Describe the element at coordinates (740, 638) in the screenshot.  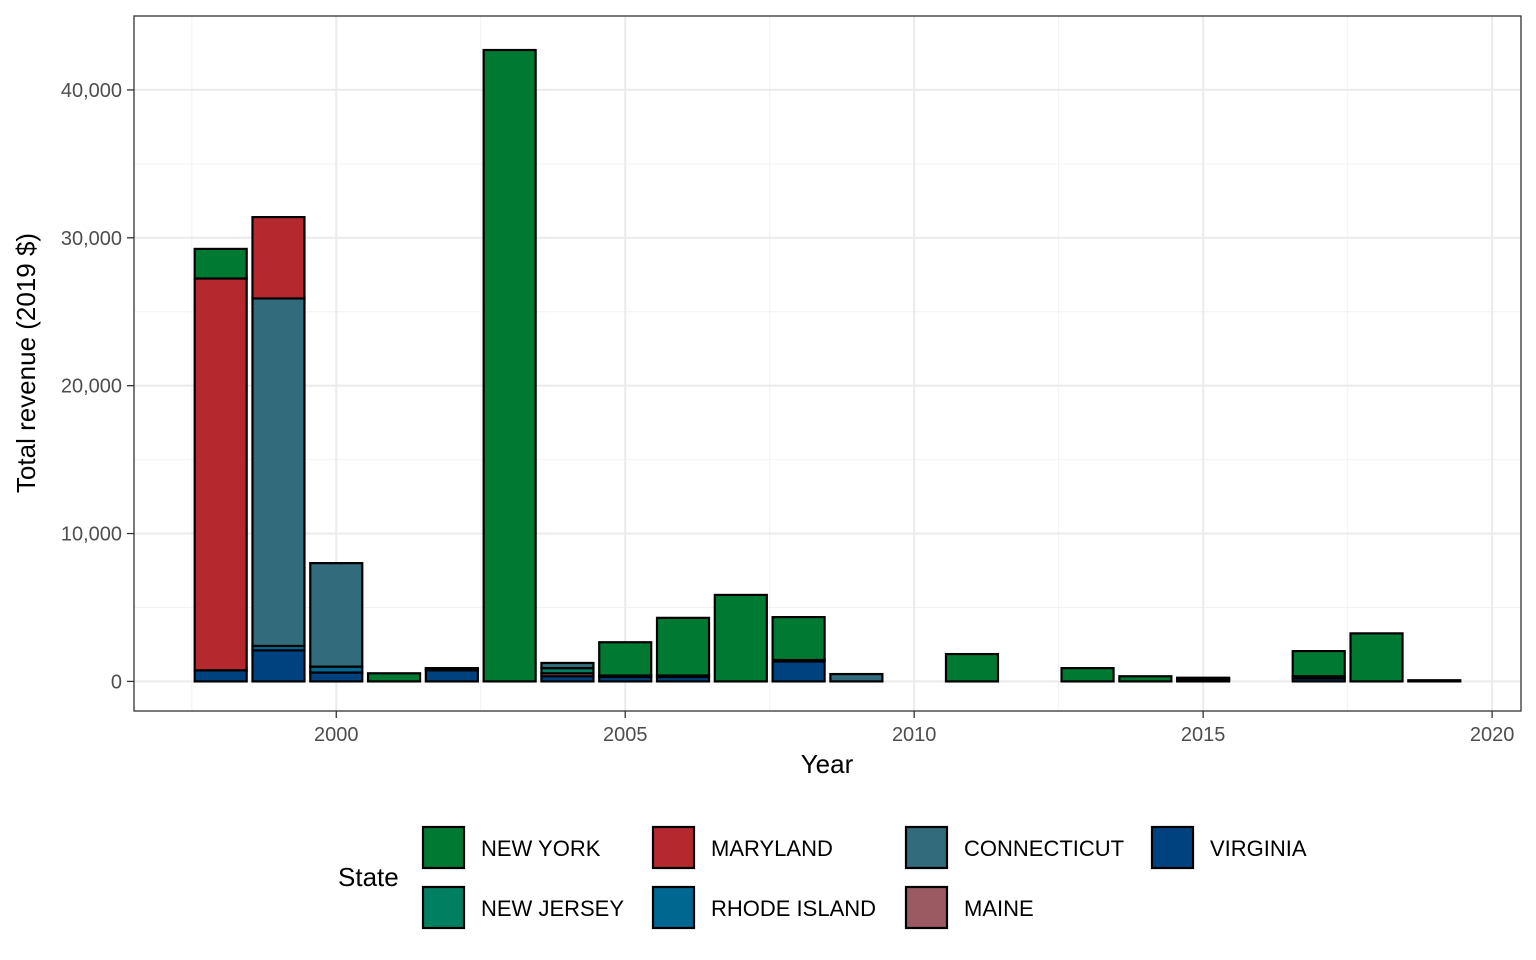
I see `bar-new-york-2007` at that location.